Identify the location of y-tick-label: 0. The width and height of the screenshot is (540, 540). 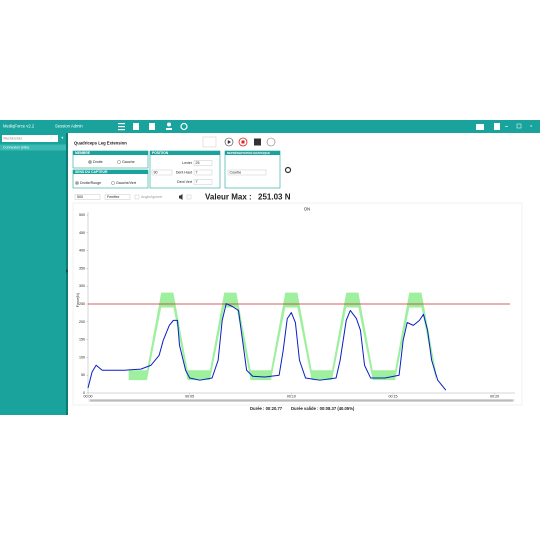
(84, 393).